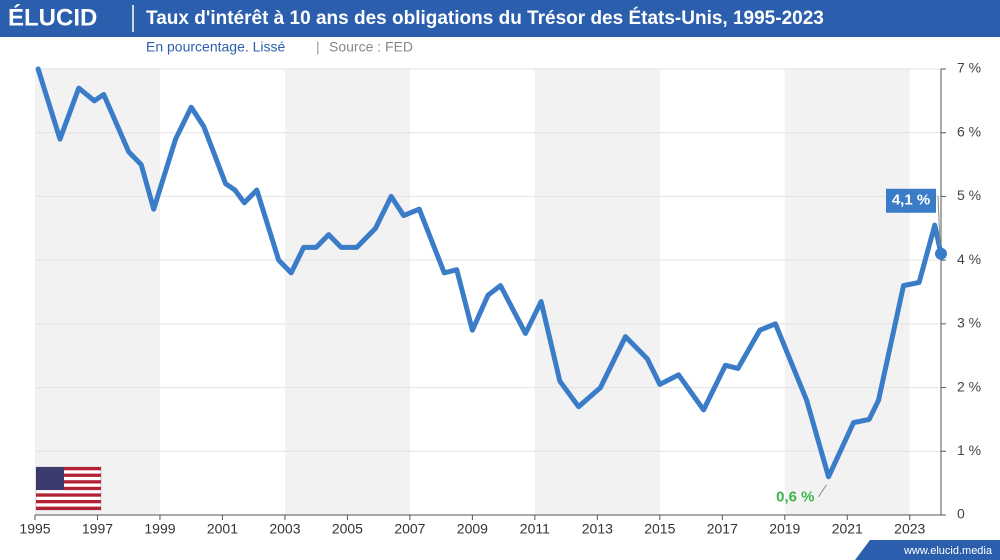  What do you see at coordinates (472, 529) in the screenshot?
I see `x-tick-label: 2009` at bounding box center [472, 529].